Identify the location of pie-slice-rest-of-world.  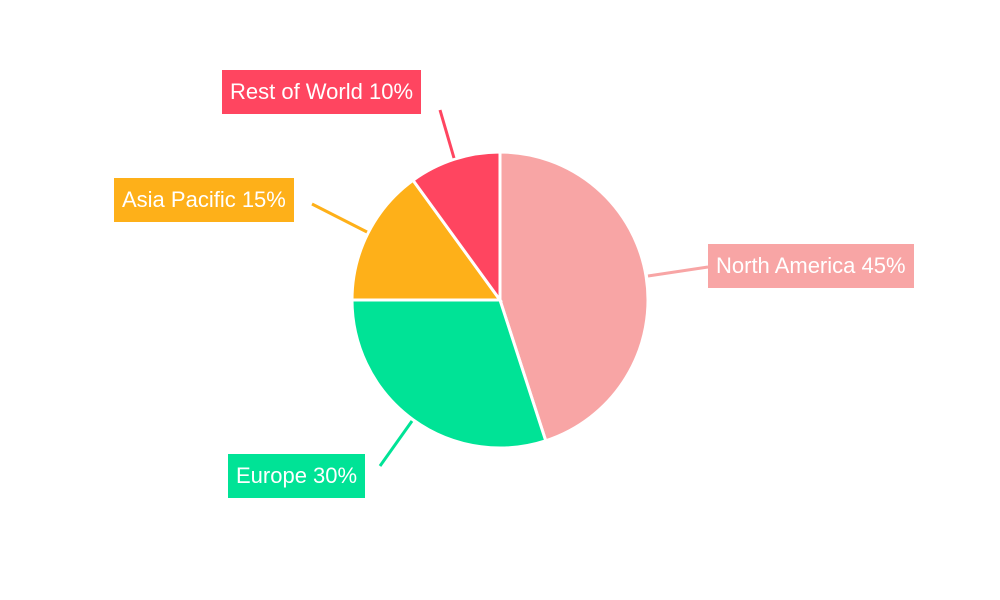
(456, 227).